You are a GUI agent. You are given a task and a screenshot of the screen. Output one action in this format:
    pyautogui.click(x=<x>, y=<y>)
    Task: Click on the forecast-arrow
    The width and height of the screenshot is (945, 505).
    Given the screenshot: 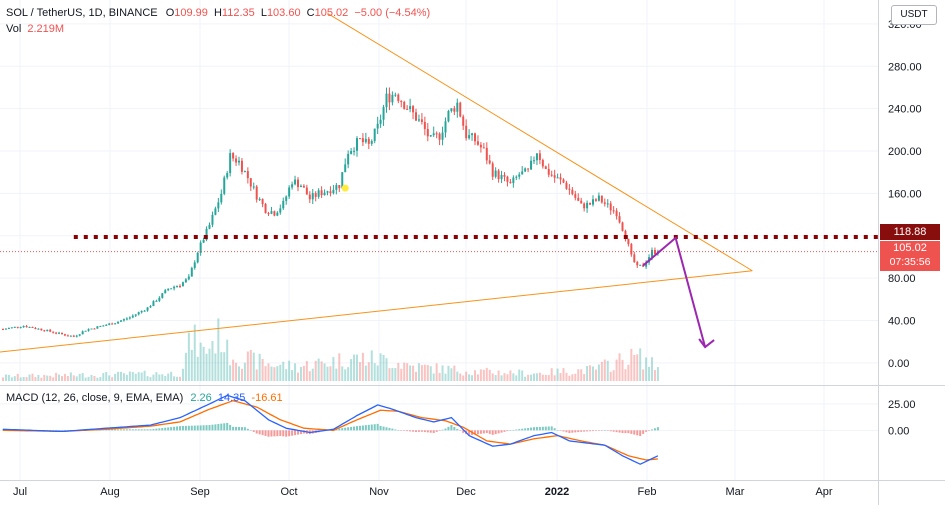 What is the action you would take?
    pyautogui.click(x=674, y=292)
    